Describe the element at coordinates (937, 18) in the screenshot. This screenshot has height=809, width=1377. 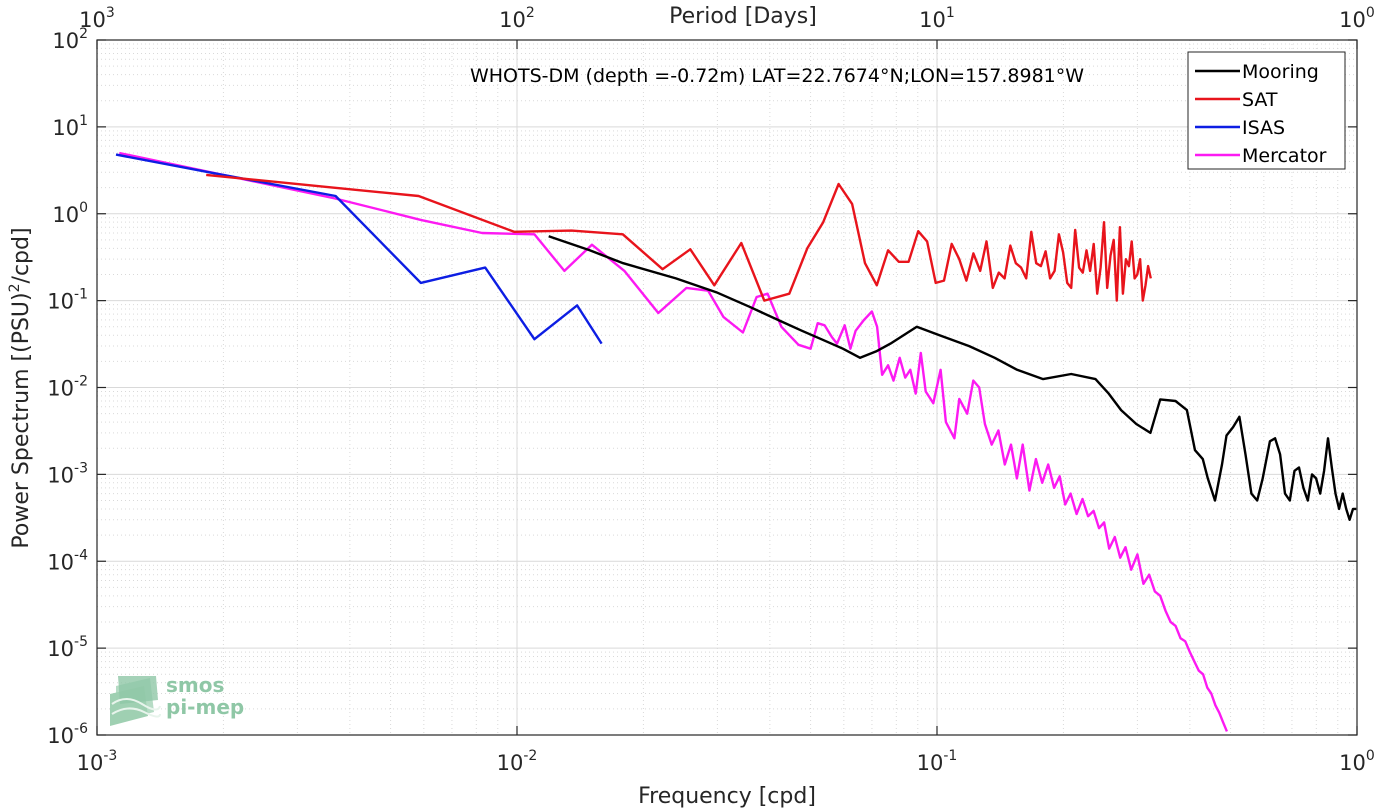
I see `top-tick-label: 101` at that location.